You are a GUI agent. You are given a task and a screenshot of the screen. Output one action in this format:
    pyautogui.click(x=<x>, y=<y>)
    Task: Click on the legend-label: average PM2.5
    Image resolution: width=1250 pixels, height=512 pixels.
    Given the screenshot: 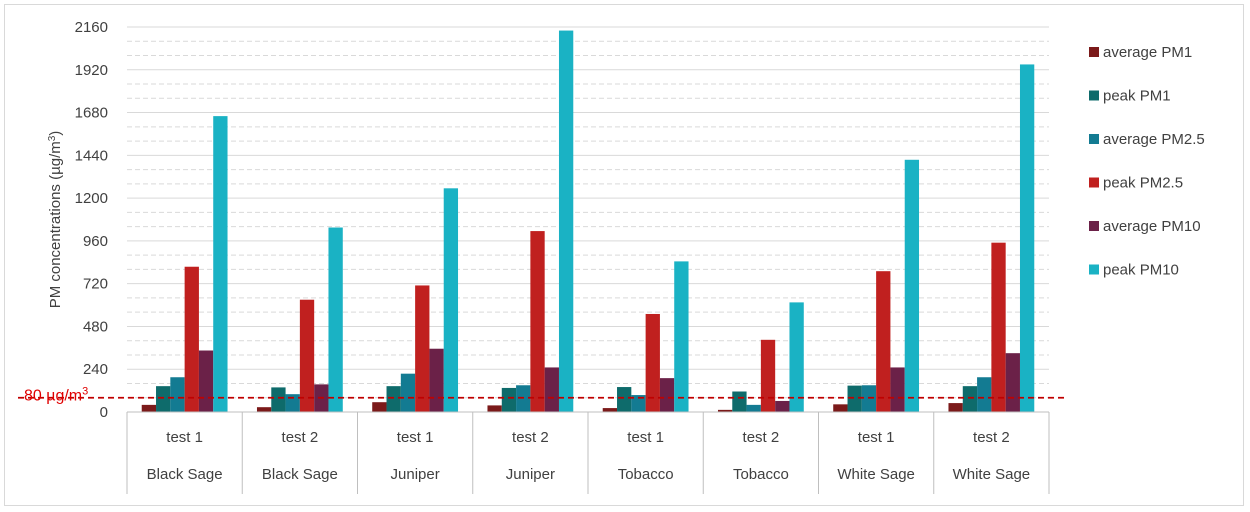 What is the action you would take?
    pyautogui.click(x=1154, y=139)
    